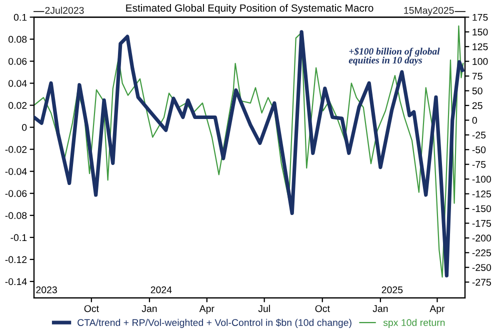 Image resolution: width=500 pixels, height=330 pixels. Describe the element at coordinates (392, 290) in the screenshot. I see `annotation: 2025` at that location.